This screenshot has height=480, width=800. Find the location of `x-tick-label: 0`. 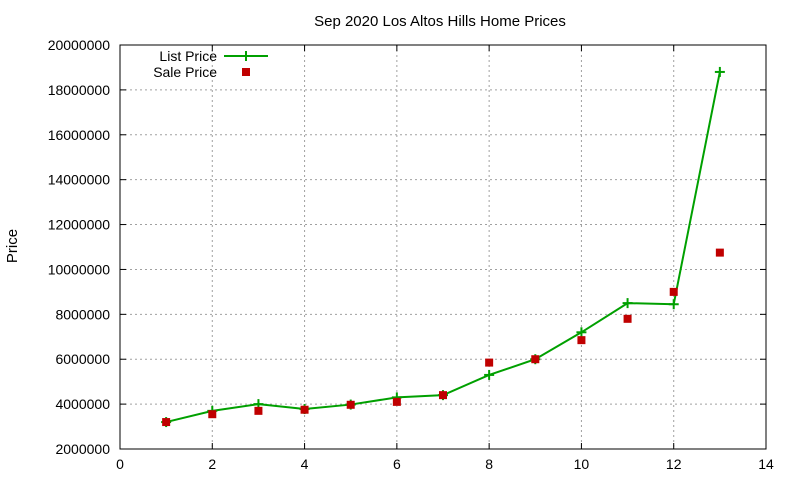

x-tick-label: 0 is located at coordinates (120, 464).